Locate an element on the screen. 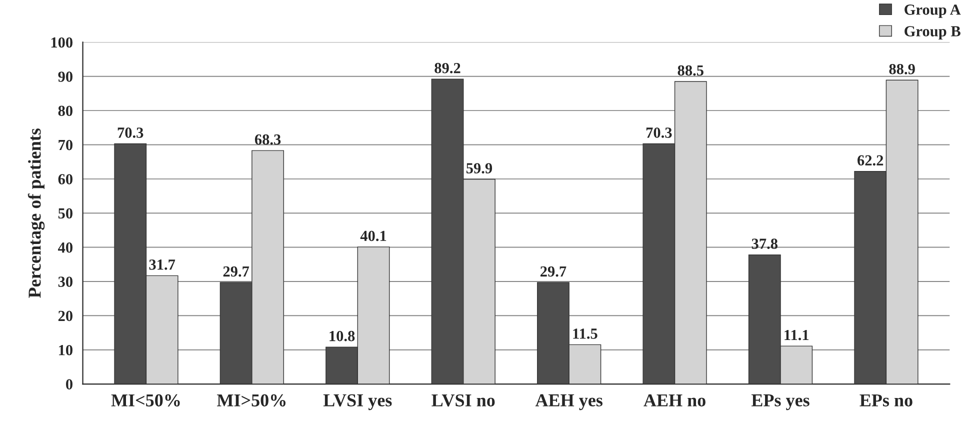  x-tick-label: MI<50% is located at coordinates (145, 400).